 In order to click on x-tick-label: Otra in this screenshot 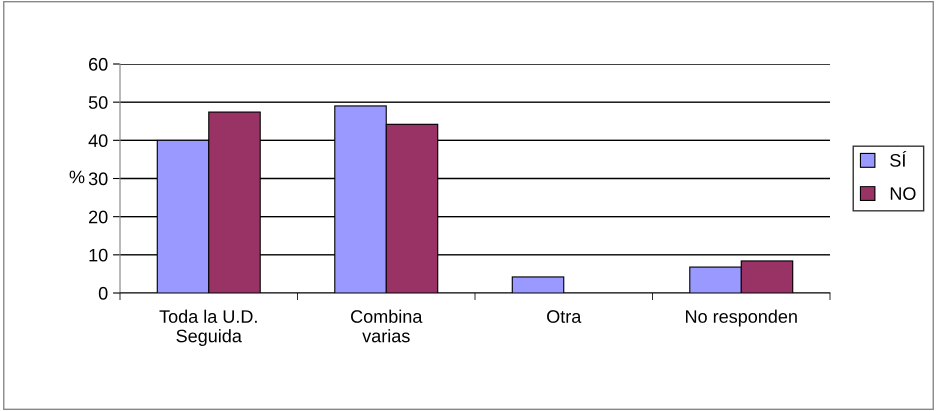, I will do `click(564, 316)`.